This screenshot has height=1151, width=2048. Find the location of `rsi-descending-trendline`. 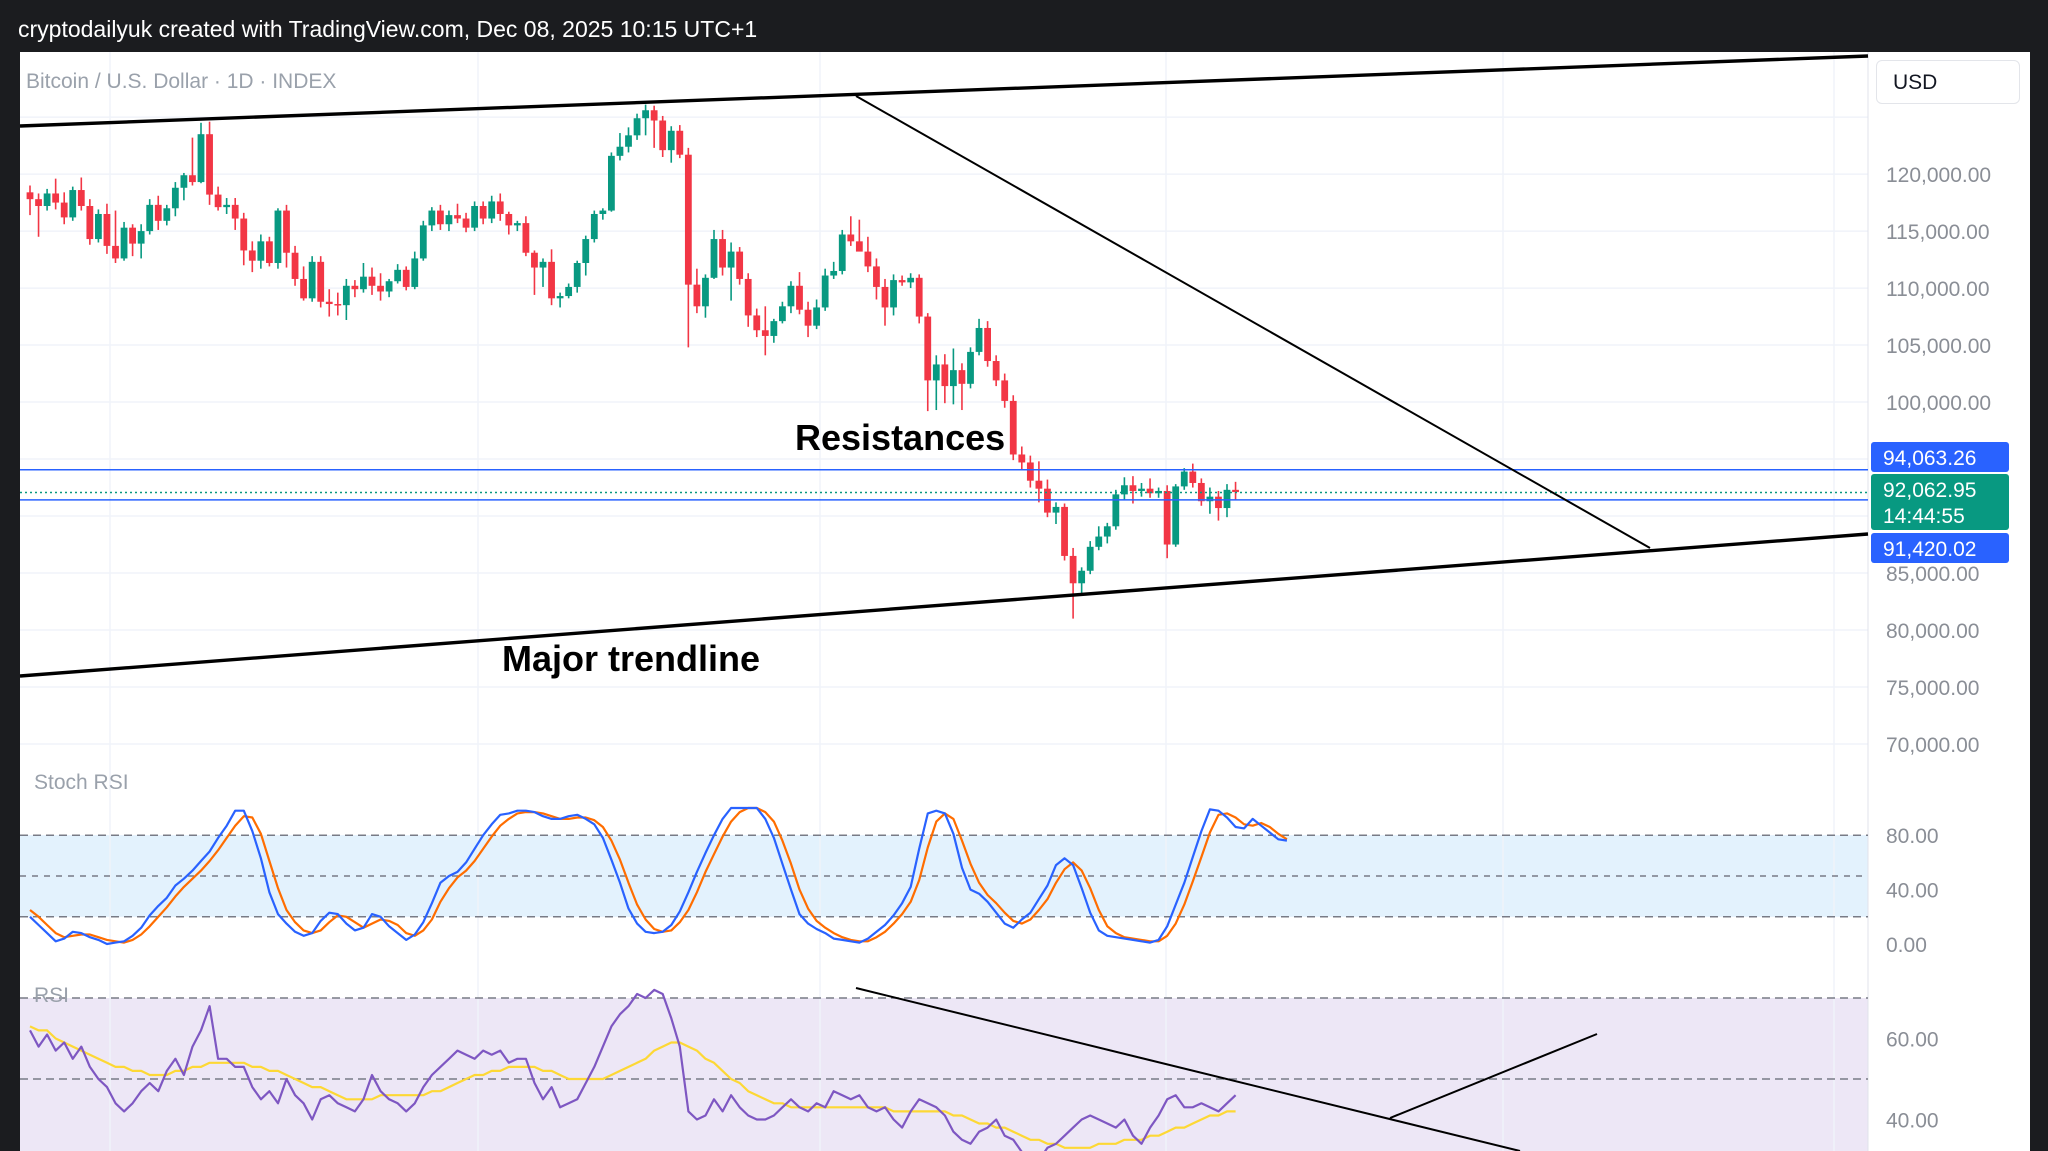

rsi-descending-trendline is located at coordinates (1188, 1069).